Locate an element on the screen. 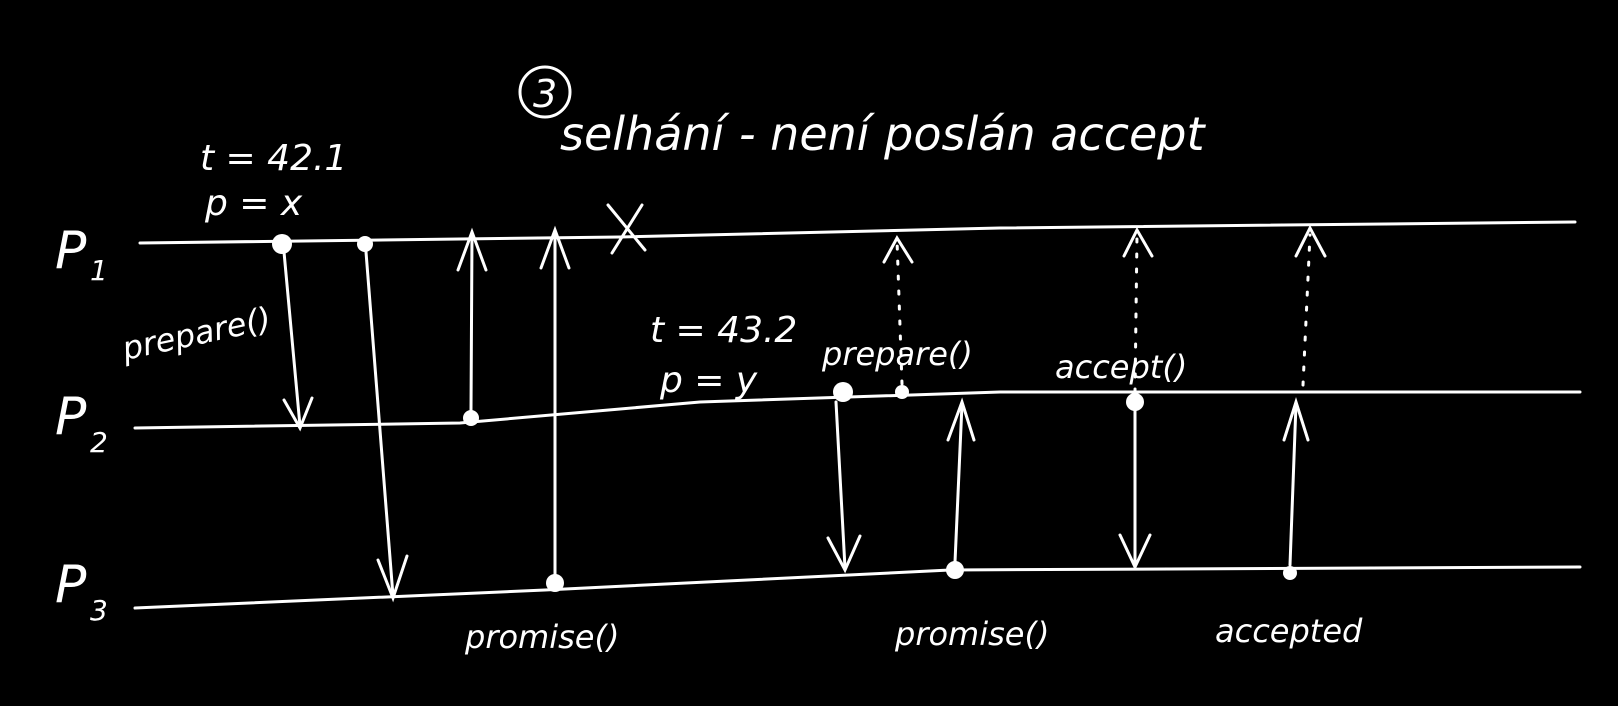 The width and height of the screenshot is (1618, 706). timeline-p1 is located at coordinates (857, 232).